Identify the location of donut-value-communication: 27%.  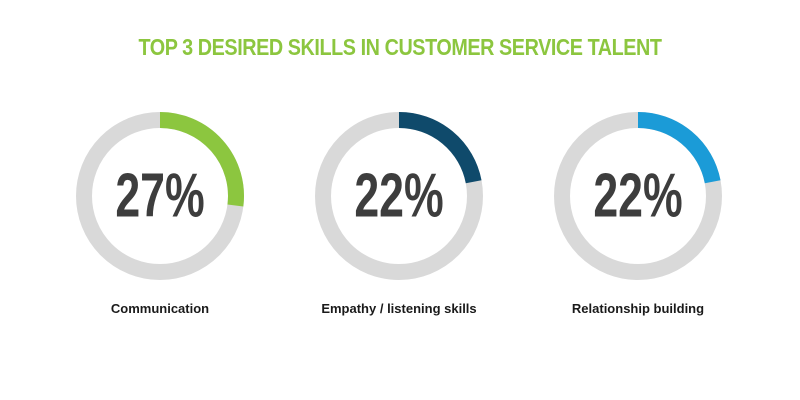
(159, 196).